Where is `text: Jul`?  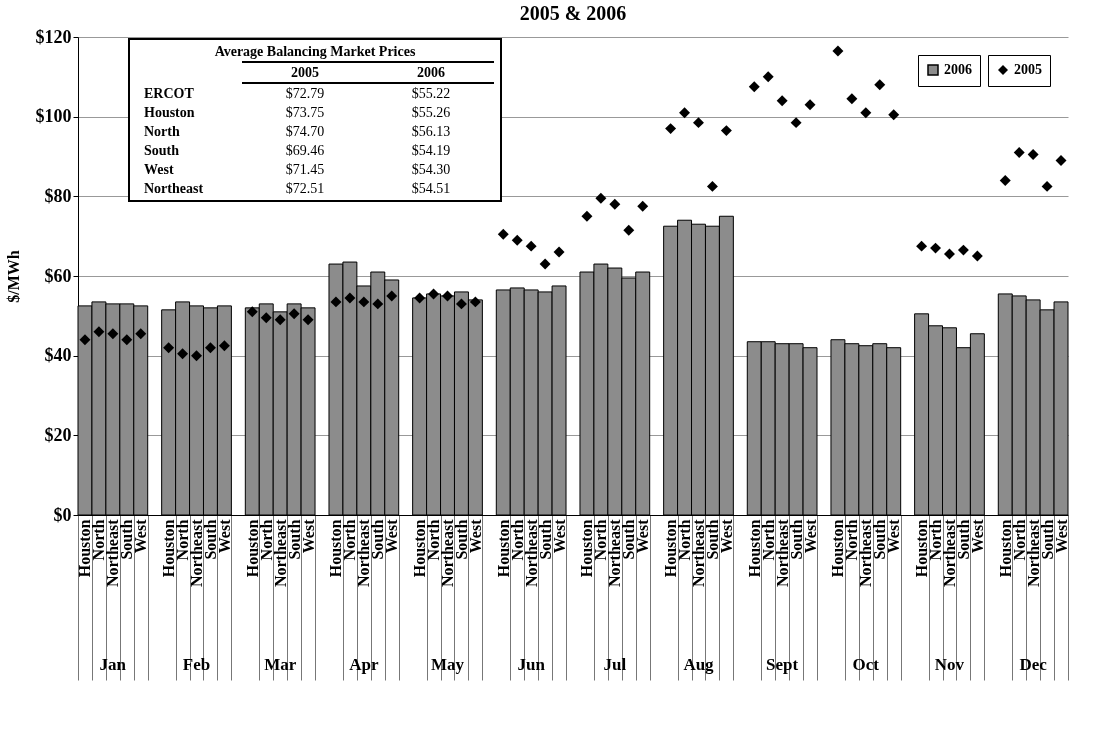 text: Jul is located at coordinates (615, 664).